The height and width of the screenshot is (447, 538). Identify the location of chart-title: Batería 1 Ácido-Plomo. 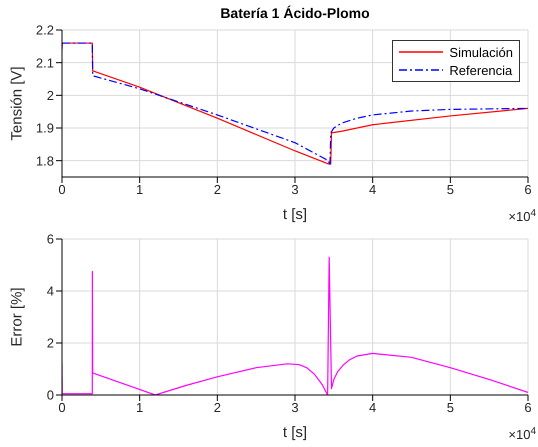
(295, 13).